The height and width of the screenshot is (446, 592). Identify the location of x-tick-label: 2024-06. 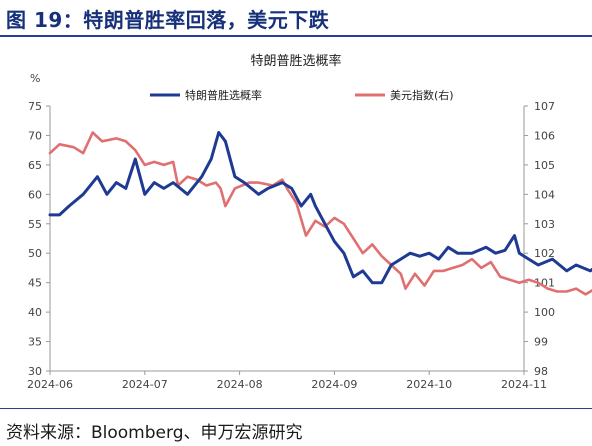
(50, 384).